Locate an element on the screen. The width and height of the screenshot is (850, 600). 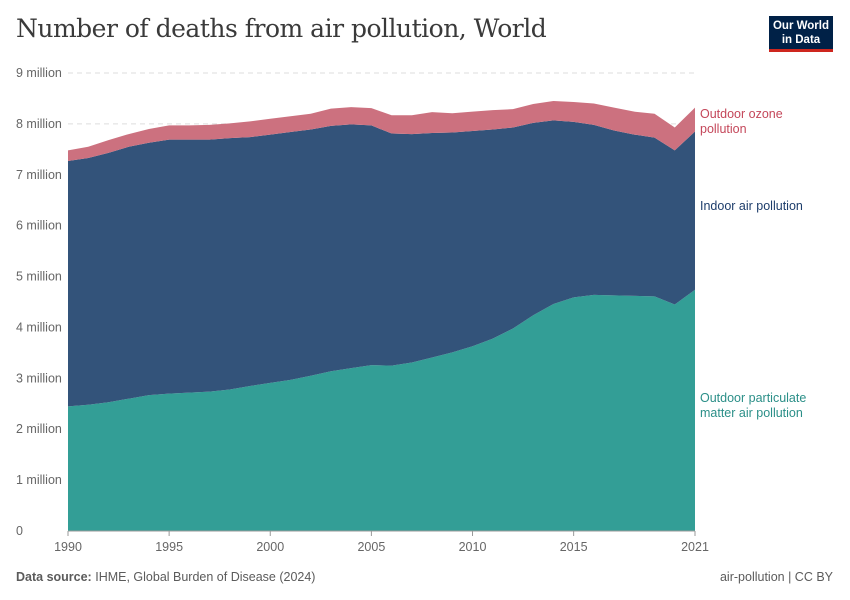
x-tick-label: 2000 is located at coordinates (270, 547).